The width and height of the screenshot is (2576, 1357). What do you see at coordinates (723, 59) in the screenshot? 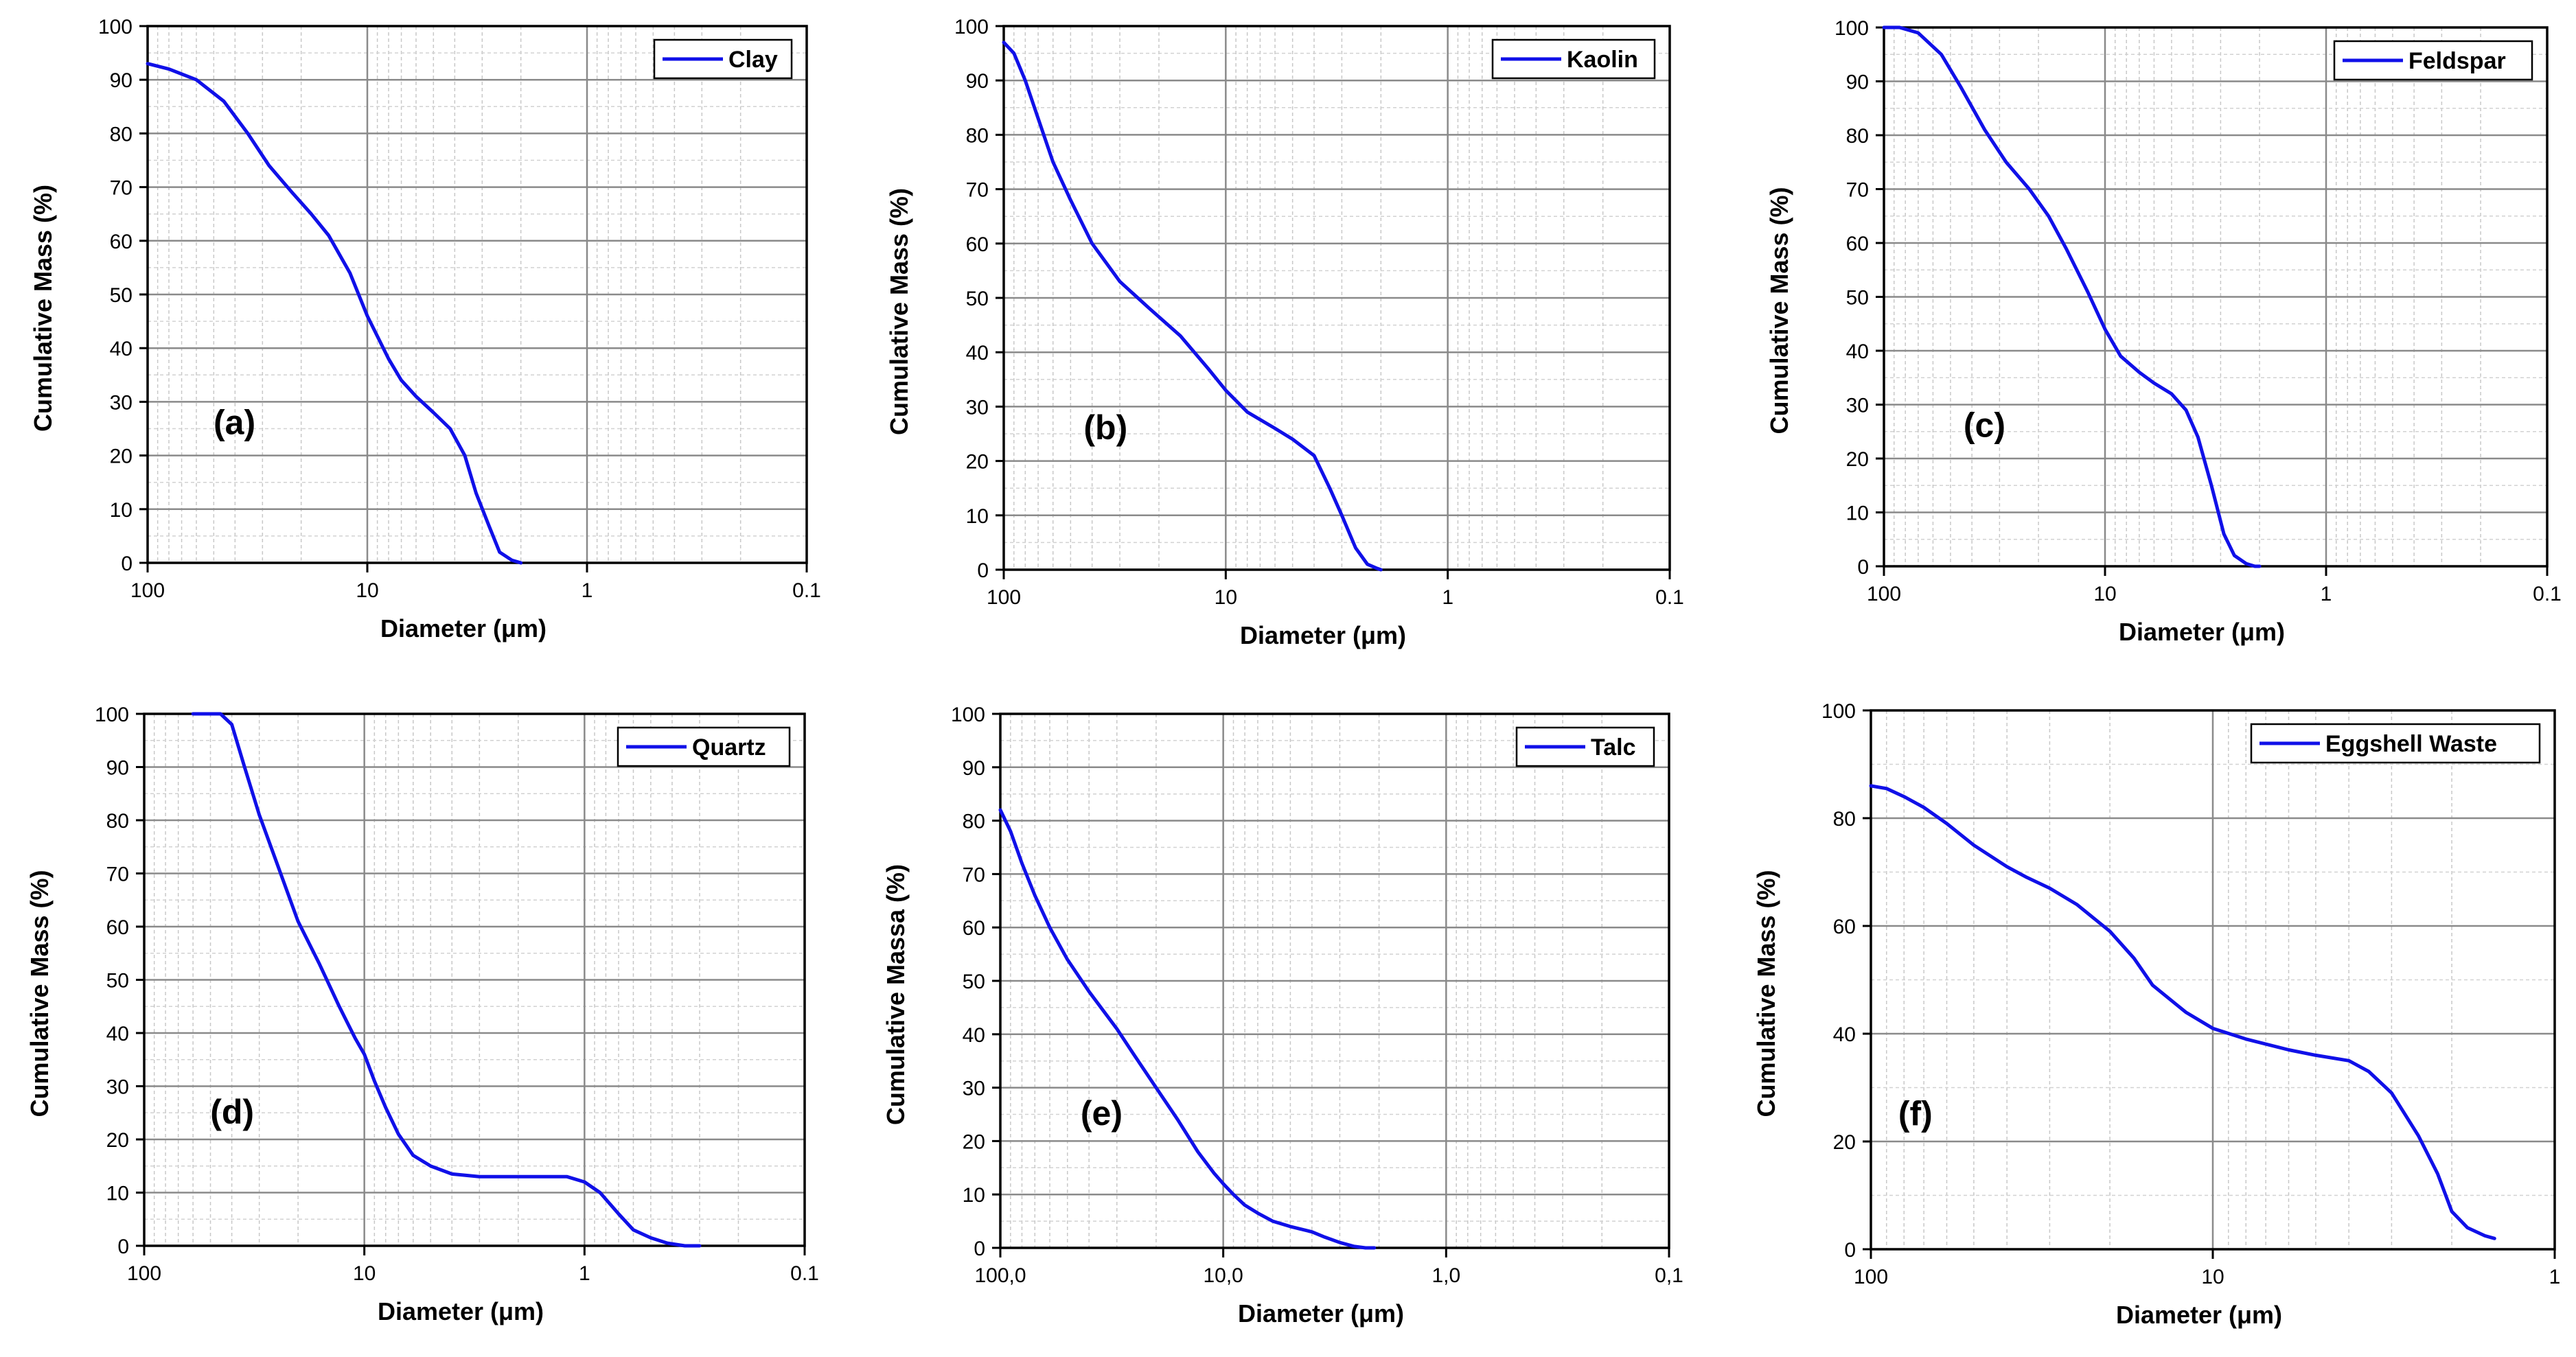
I see `legend: Clay` at bounding box center [723, 59].